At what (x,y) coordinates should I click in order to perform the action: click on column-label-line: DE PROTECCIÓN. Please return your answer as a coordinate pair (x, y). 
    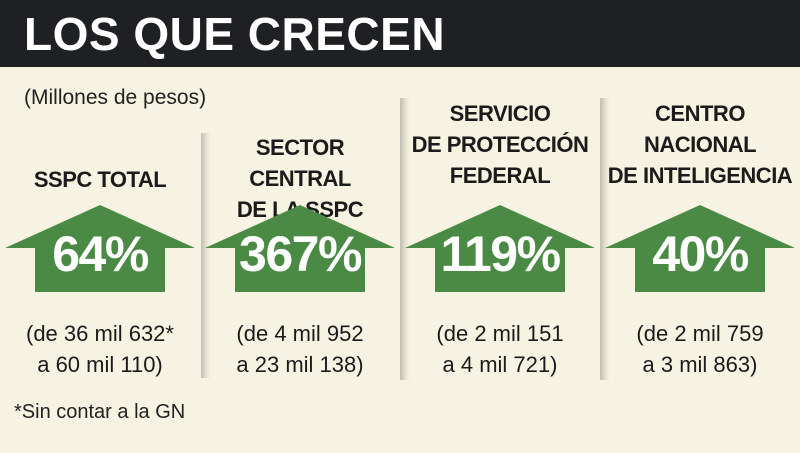
    Looking at the image, I should click on (500, 144).